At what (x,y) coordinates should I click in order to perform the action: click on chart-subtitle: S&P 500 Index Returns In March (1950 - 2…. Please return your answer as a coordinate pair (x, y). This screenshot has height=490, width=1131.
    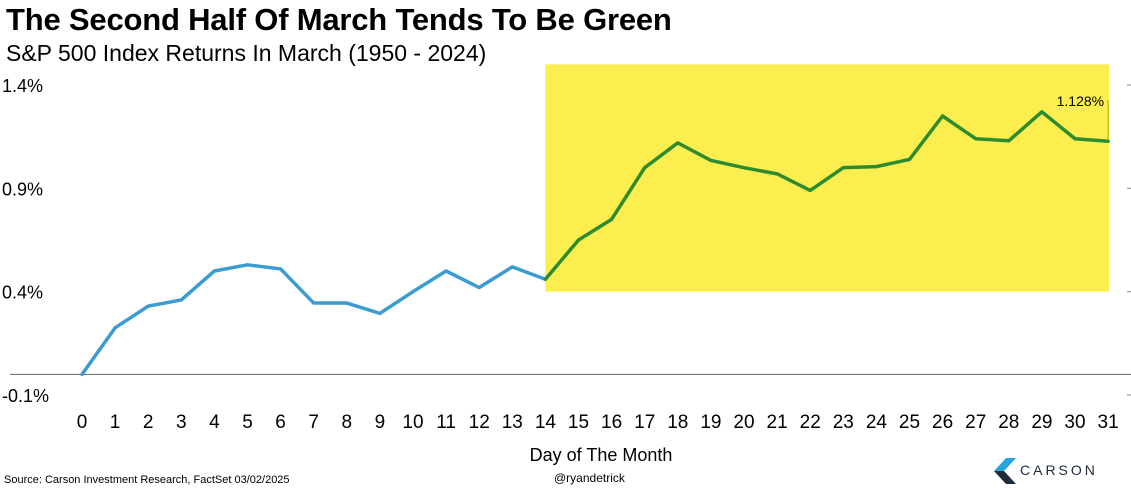
    Looking at the image, I should click on (246, 53).